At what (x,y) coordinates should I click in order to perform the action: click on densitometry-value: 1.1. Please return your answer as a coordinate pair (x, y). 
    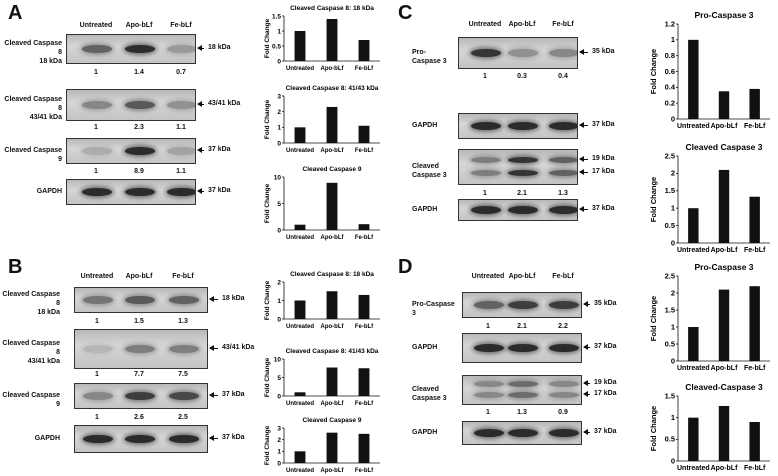
    Looking at the image, I should click on (181, 171).